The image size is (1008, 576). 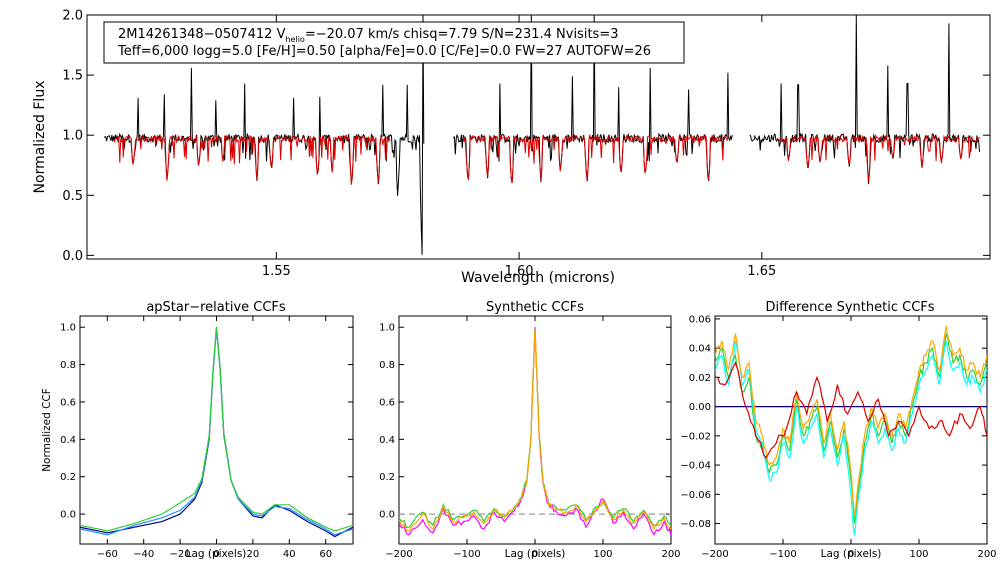 I want to click on y-tick-label: −0.06, so click(x=695, y=495).